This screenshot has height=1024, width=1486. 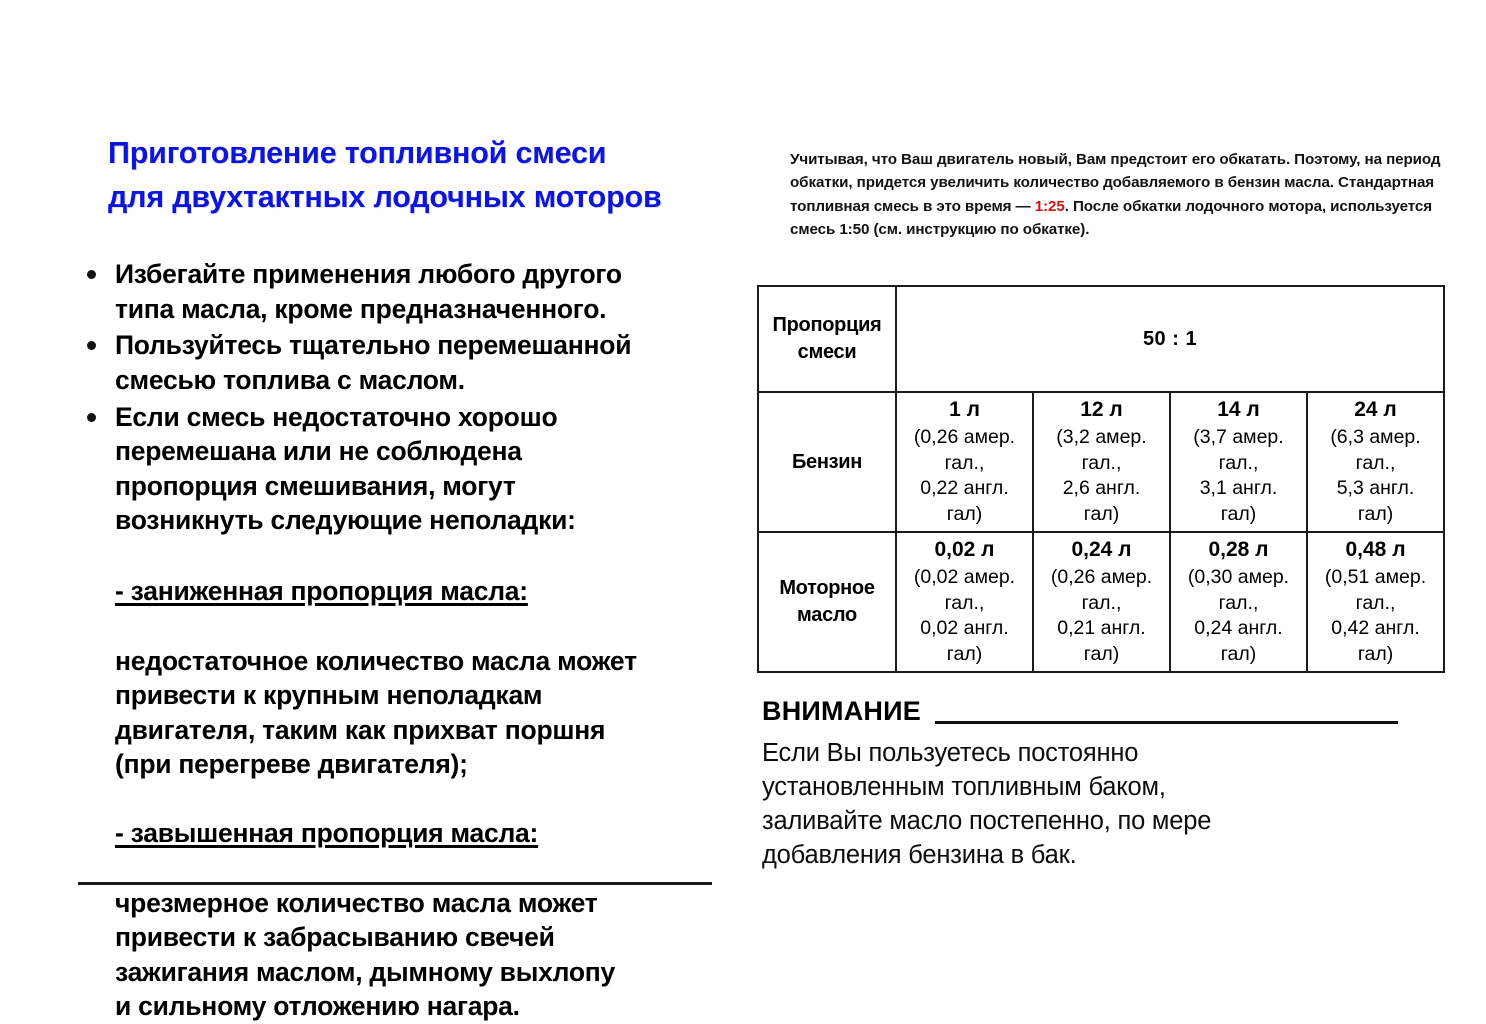 I want to click on attention-heading-row: ВНИМАНИЕ, so click(x=1107, y=711).